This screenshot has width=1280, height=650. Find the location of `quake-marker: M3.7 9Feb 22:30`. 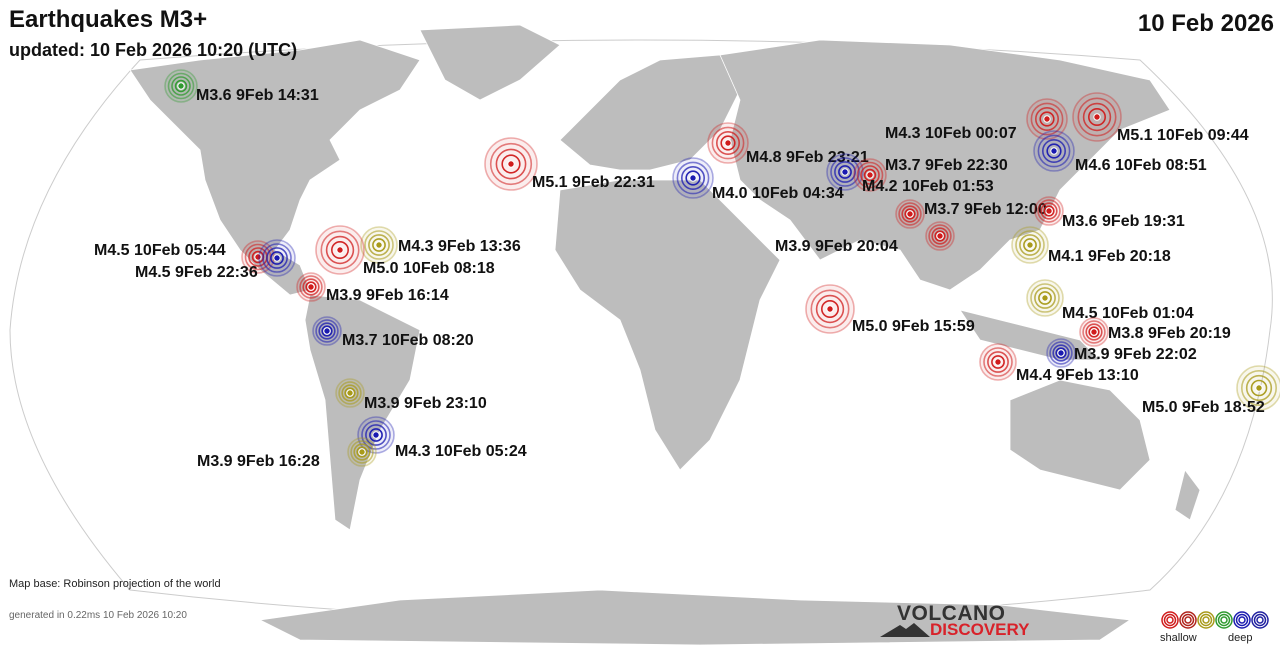

quake-marker: M3.7 9Feb 22:30 is located at coordinates (917, 172).